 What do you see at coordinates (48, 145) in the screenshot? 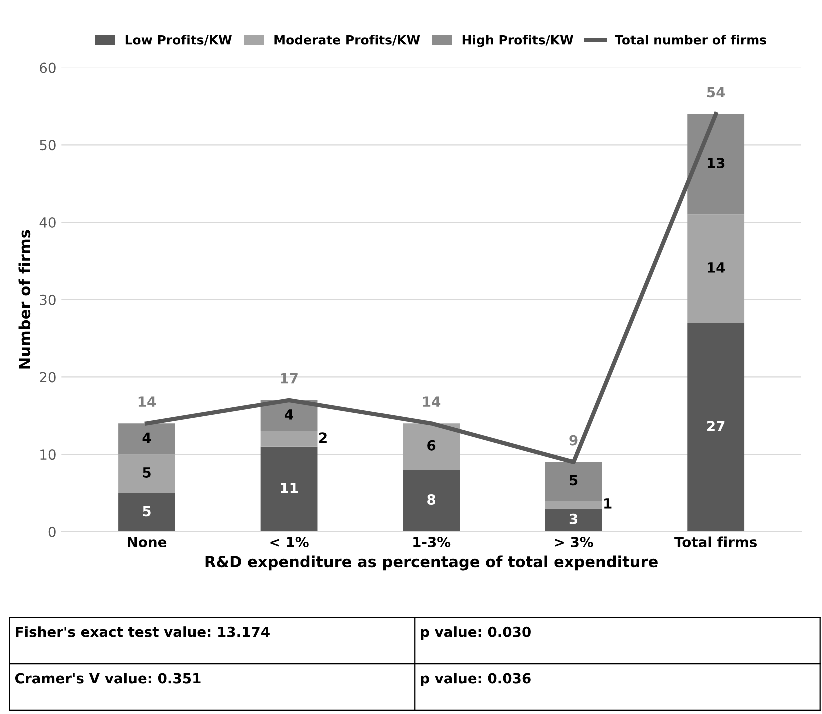
I see `y-tick-label: 50` at bounding box center [48, 145].